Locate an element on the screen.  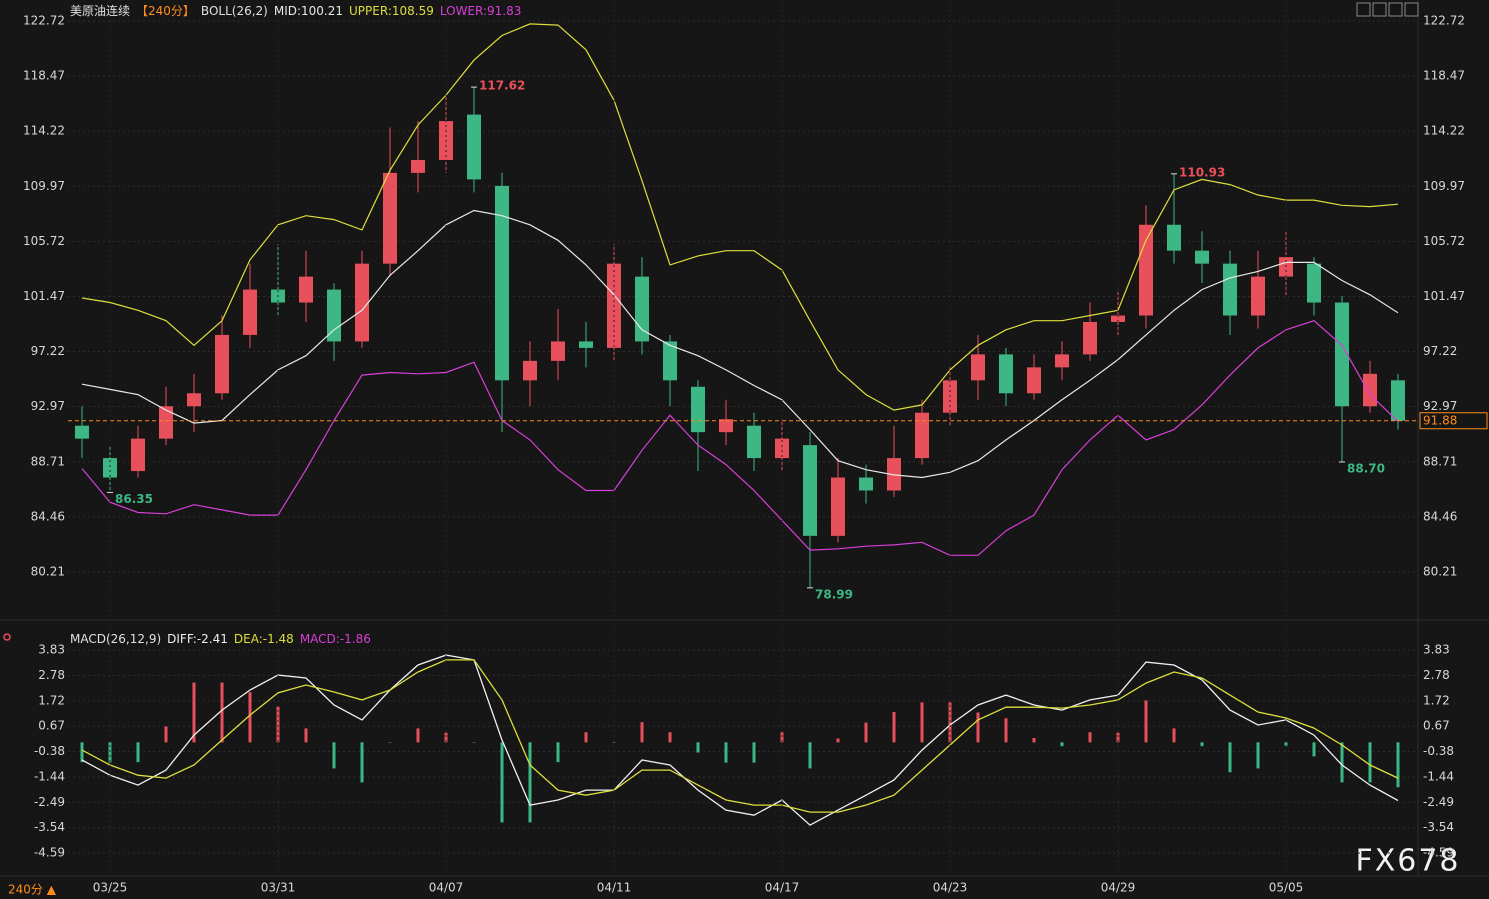
y-tick-label-right: 0.67 is located at coordinates (1436, 726).